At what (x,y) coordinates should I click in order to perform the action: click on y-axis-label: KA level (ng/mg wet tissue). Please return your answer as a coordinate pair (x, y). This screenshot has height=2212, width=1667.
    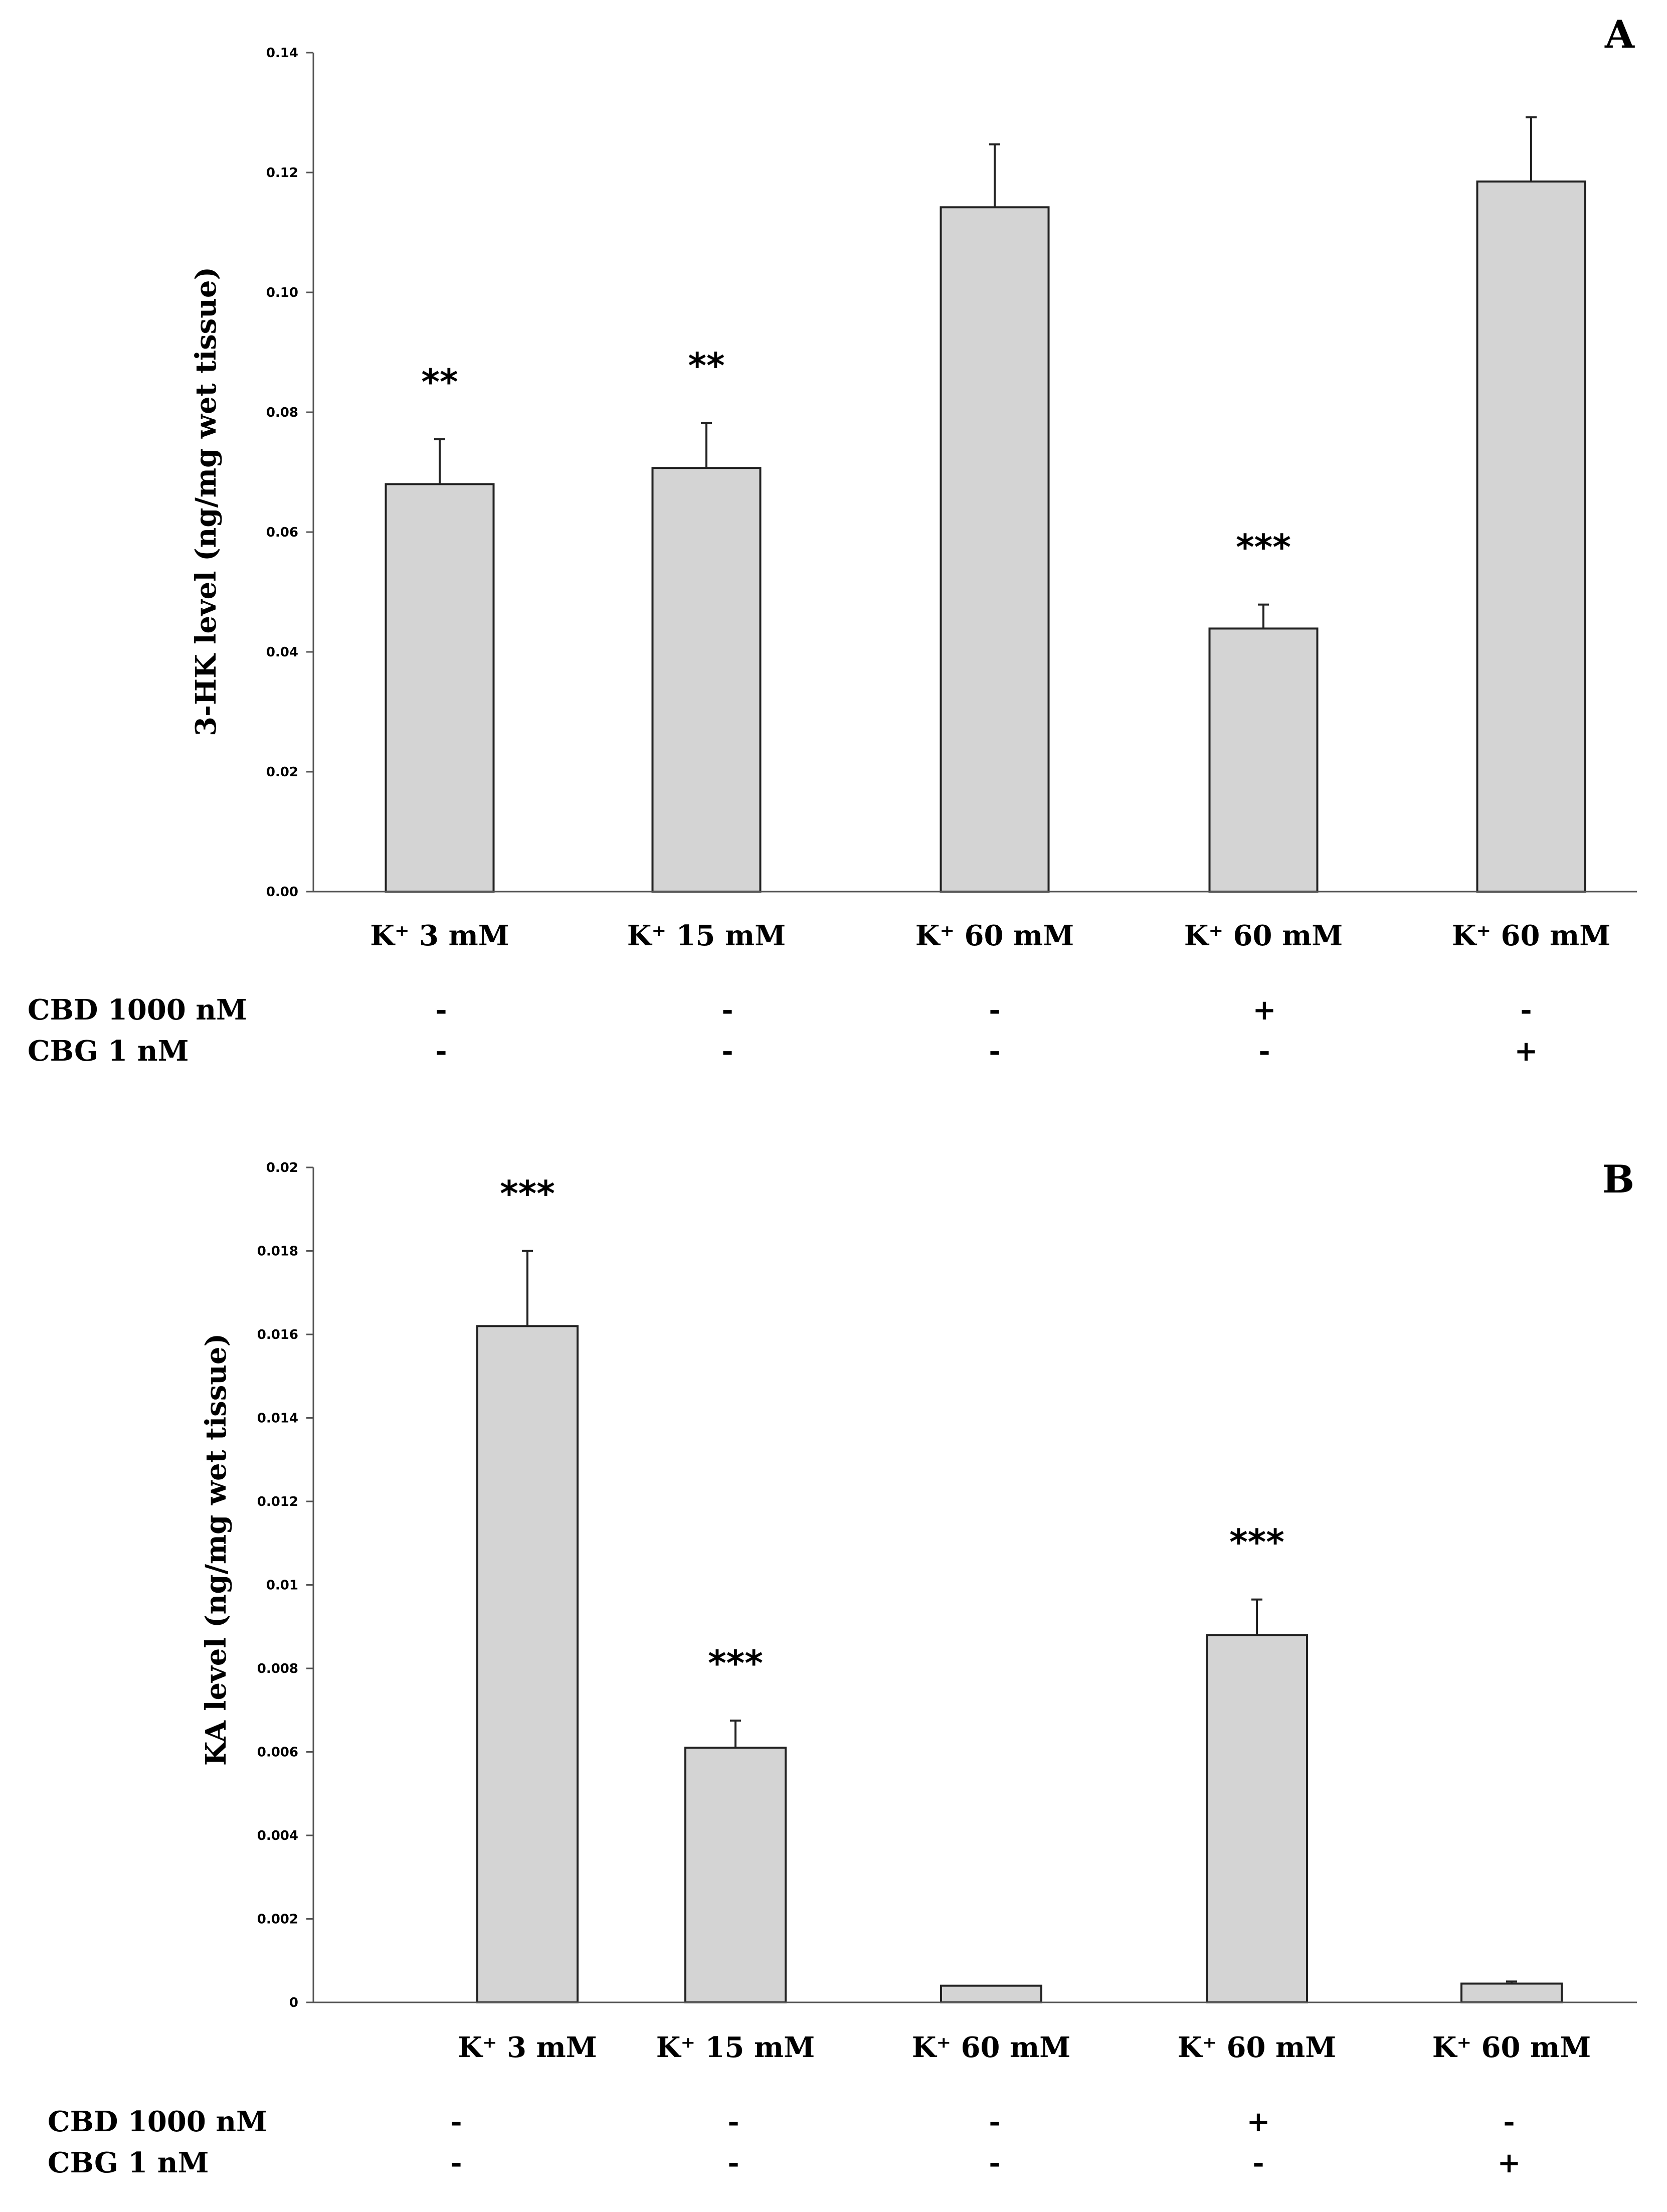
    Looking at the image, I should click on (217, 1549).